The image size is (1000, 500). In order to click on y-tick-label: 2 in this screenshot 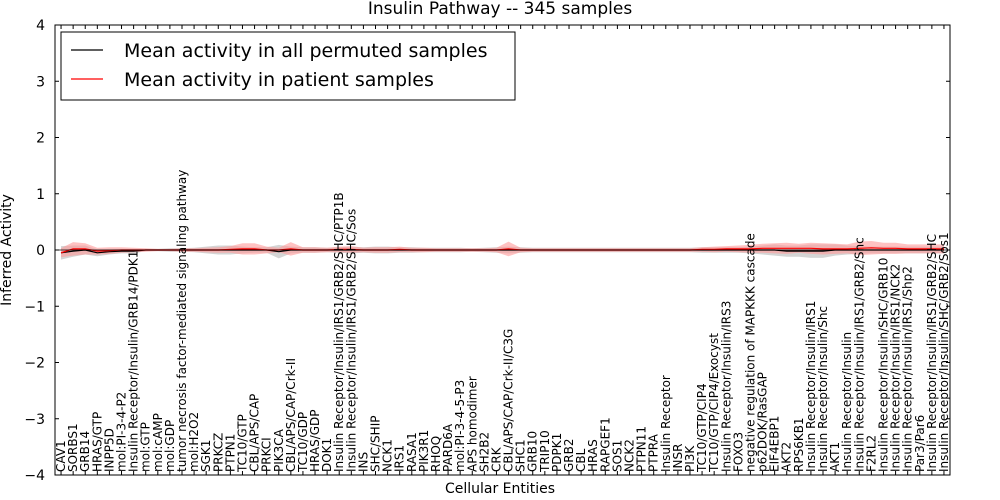, I will do `click(40, 139)`.